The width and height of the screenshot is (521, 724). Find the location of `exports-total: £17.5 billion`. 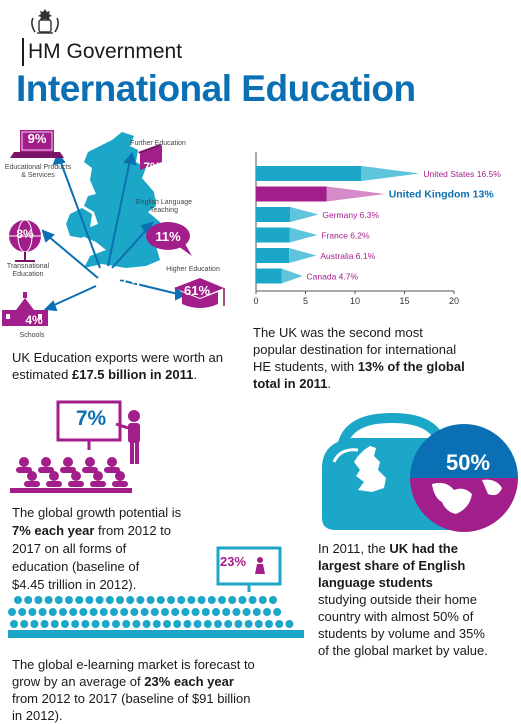

exports-total: £17.5 billion is located at coordinates (121, 291).